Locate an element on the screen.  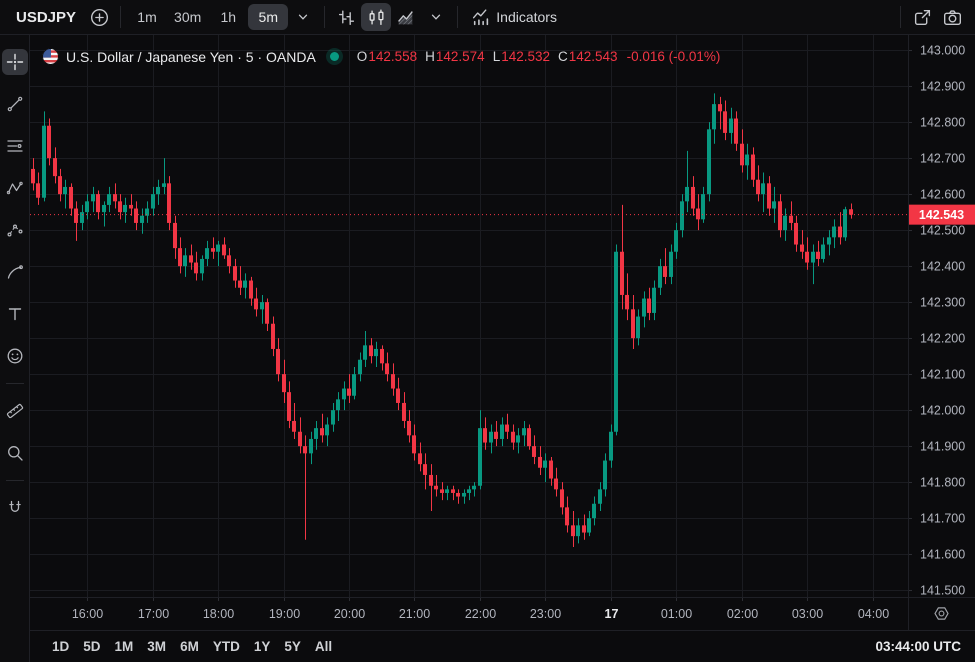
price-tick-label: 141.900 is located at coordinates (942, 447).